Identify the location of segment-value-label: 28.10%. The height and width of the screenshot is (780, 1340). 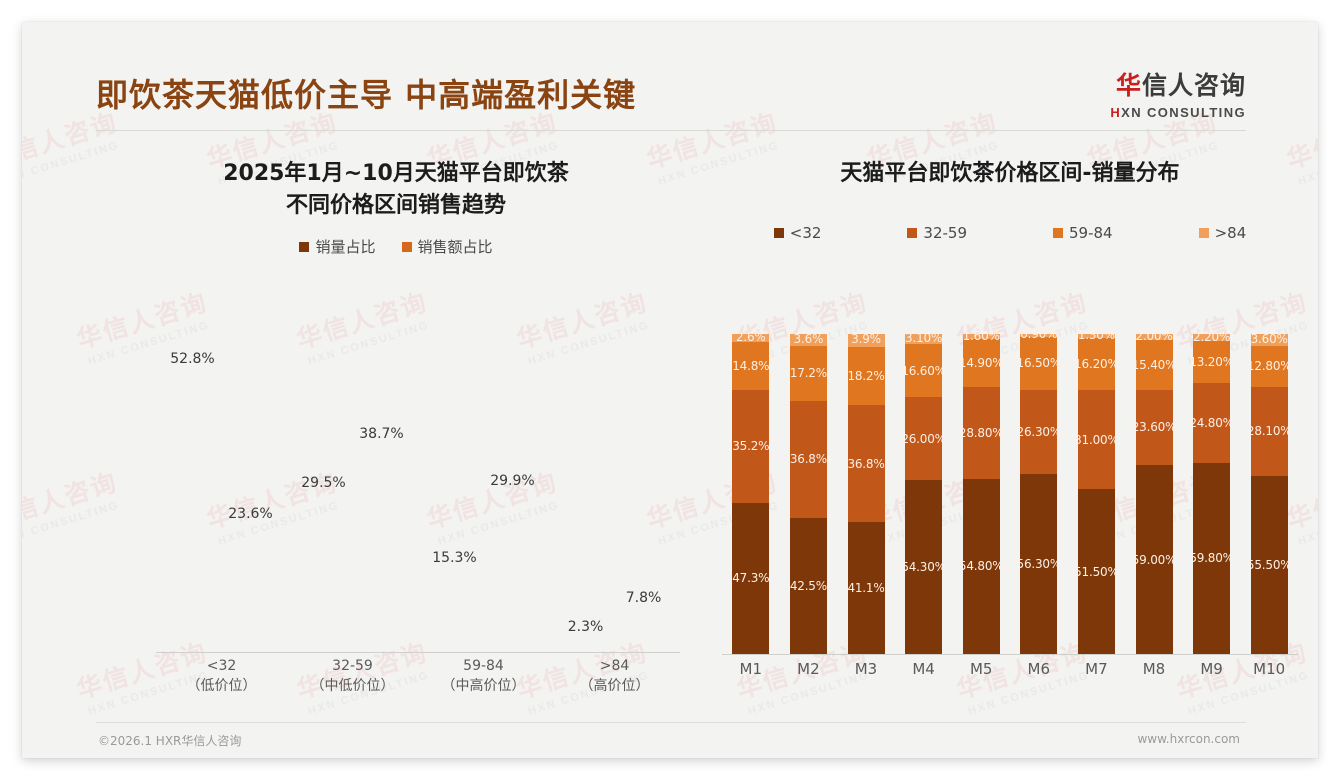
(1269, 431).